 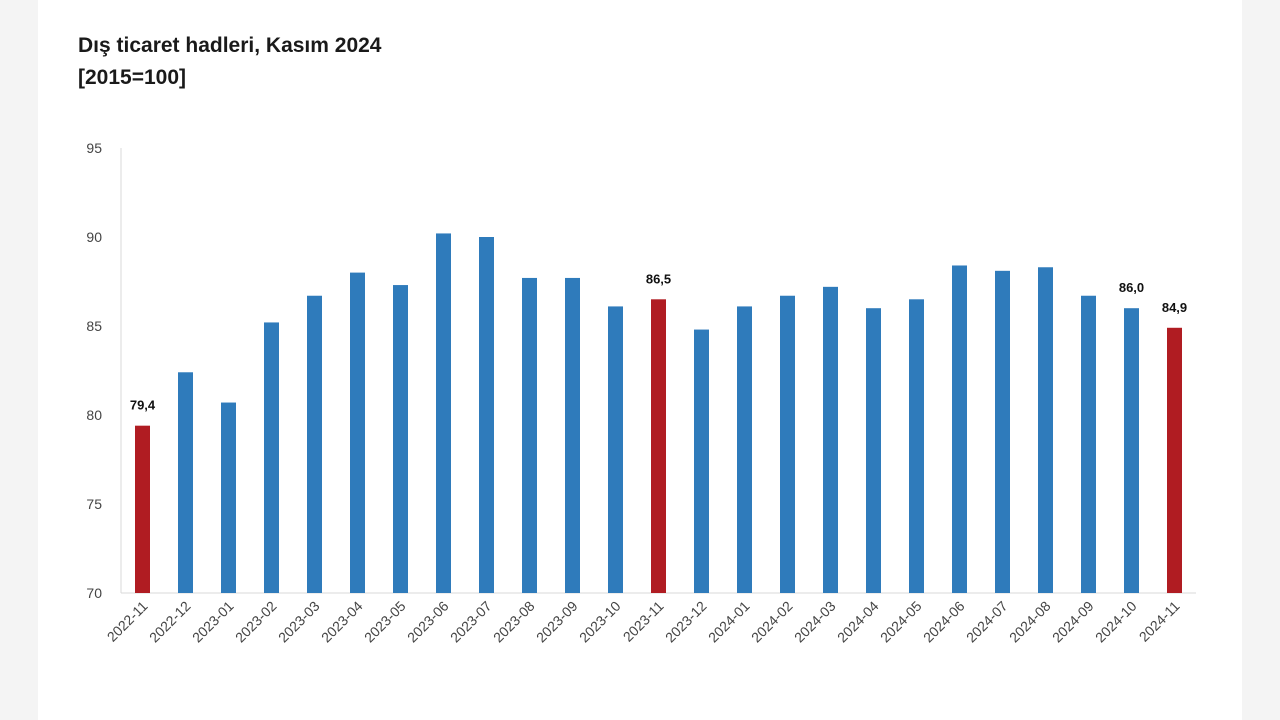 What do you see at coordinates (901, 622) in the screenshot?
I see `x-tick-label: 2024-05` at bounding box center [901, 622].